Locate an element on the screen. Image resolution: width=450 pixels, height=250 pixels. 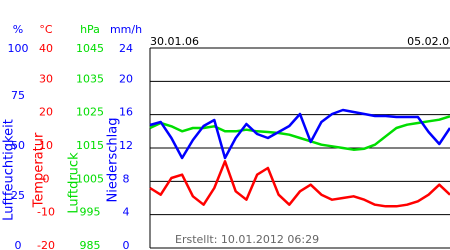
y-tick-label: 1045 is located at coordinates (90, 48).